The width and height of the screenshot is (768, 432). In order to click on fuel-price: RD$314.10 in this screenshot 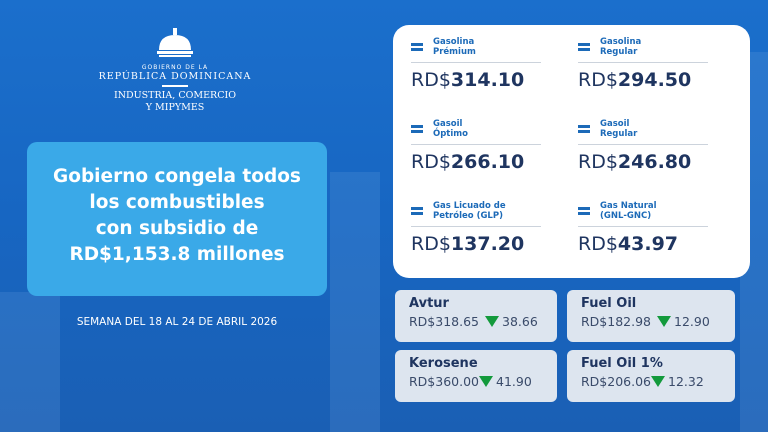, I will do `click(476, 80)`.